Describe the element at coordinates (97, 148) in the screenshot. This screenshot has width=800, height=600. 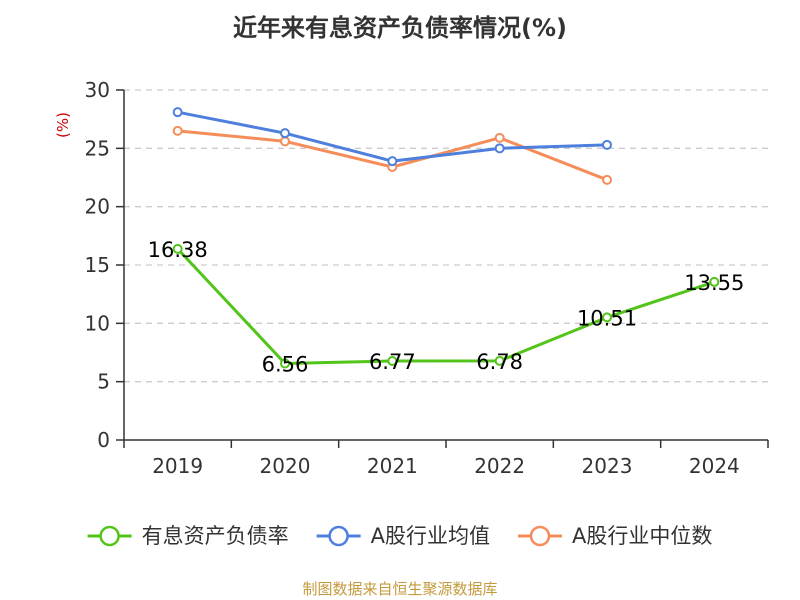
I see `y-tick-label: 25` at that location.